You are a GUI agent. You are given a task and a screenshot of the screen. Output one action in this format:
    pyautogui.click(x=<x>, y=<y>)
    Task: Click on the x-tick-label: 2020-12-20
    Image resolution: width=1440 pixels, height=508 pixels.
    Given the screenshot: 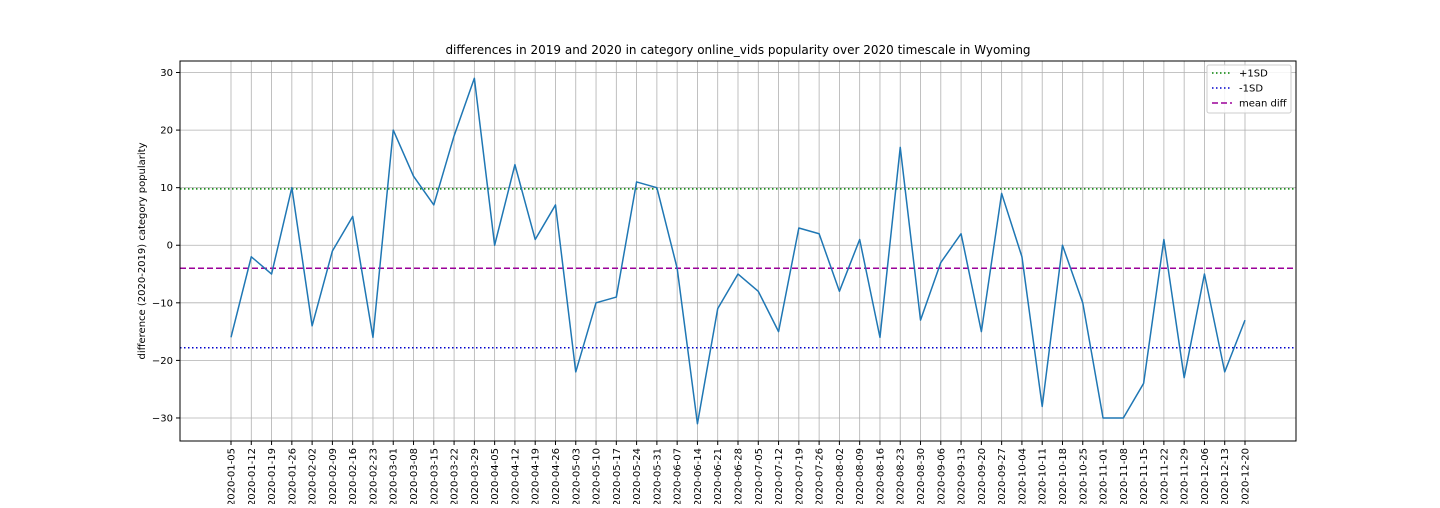 What is the action you would take?
    pyautogui.click(x=1246, y=476)
    